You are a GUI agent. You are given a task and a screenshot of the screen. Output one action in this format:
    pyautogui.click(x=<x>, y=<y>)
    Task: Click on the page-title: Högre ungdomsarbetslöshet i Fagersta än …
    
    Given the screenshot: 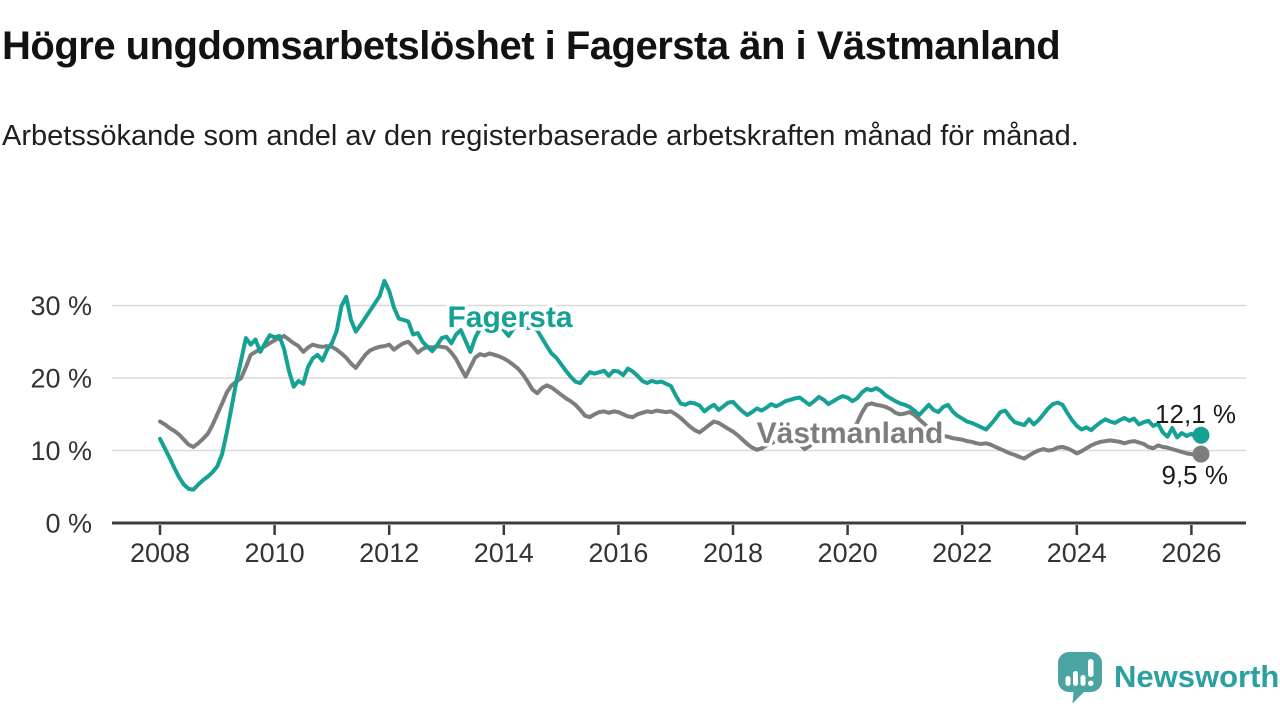 What is the action you would take?
    pyautogui.click(x=531, y=46)
    